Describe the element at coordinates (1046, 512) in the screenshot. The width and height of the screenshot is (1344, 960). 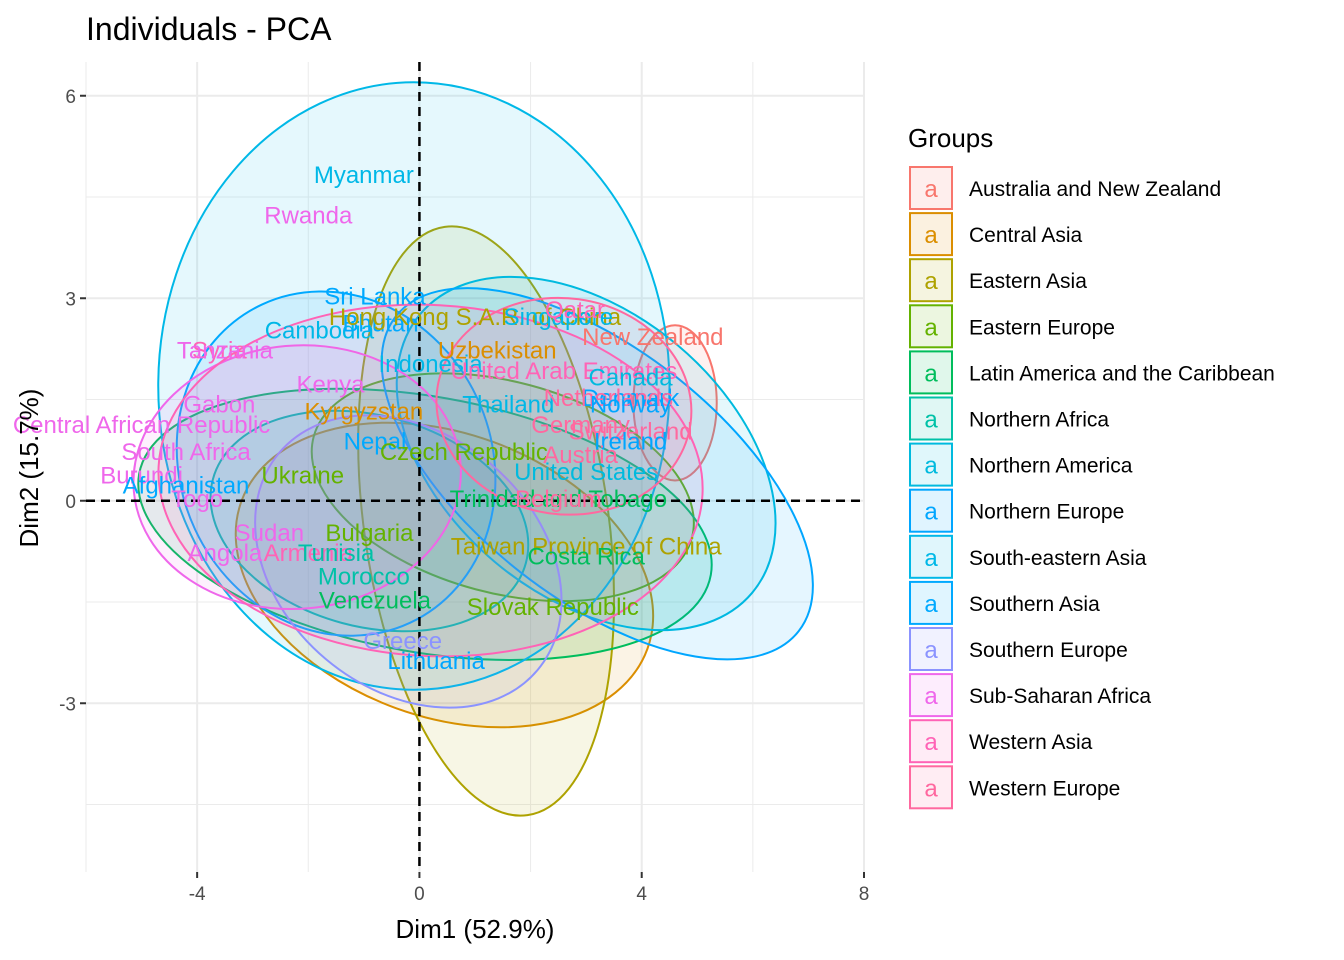
I see `legend-label: Northern Europe` at that location.